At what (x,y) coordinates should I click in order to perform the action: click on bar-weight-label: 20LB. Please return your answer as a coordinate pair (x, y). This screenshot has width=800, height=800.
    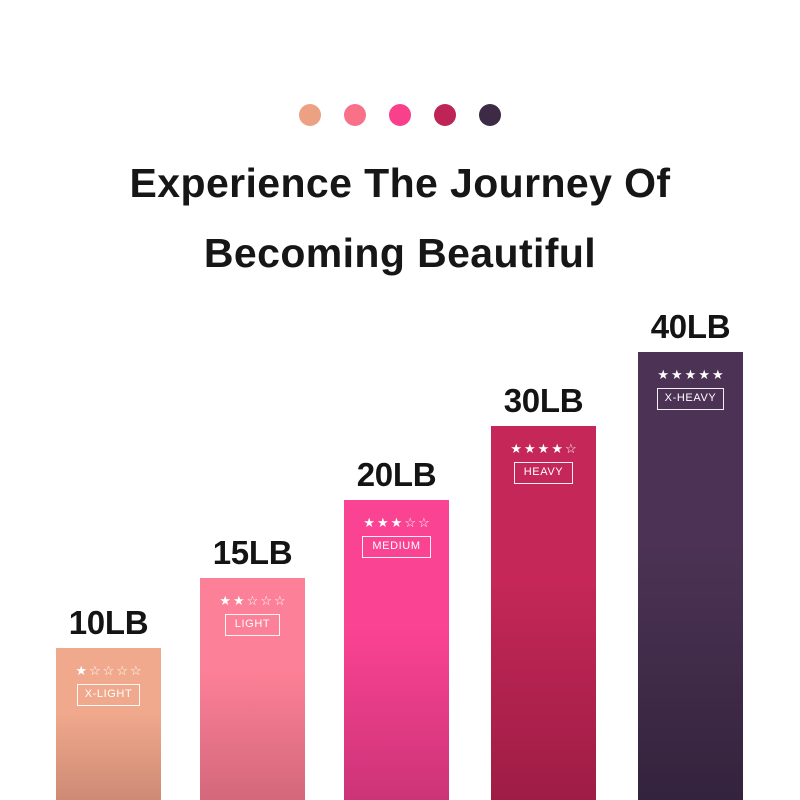
    Looking at the image, I should click on (396, 474).